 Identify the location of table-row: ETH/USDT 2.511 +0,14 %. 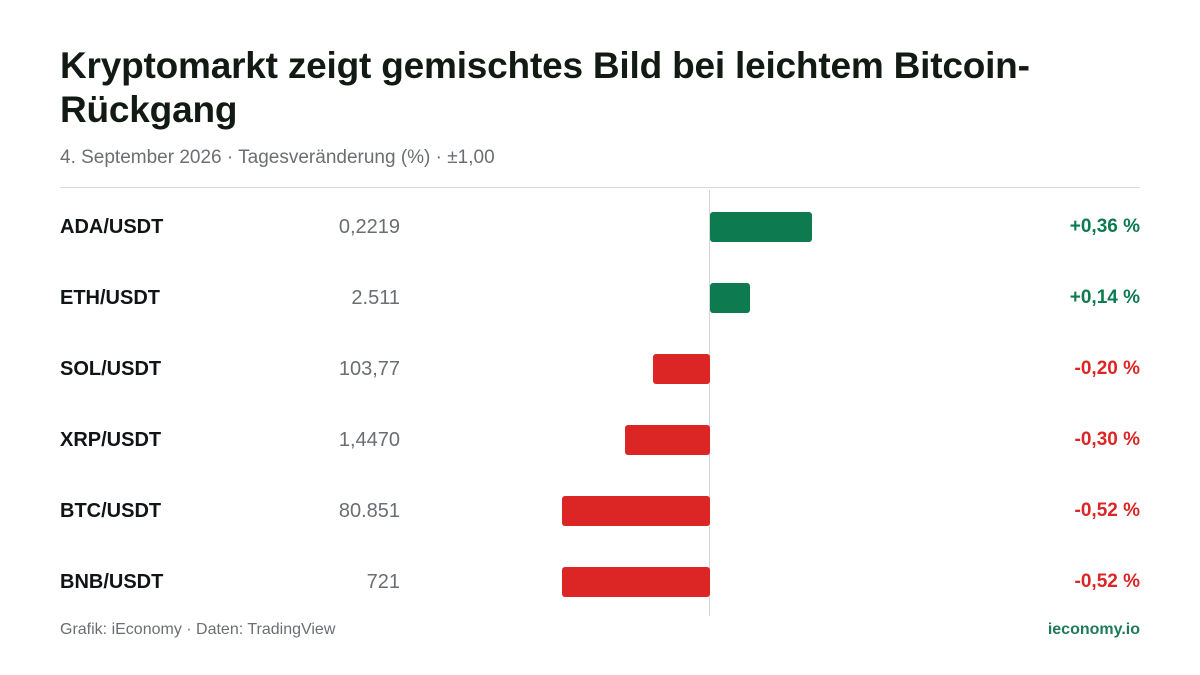
(600, 298).